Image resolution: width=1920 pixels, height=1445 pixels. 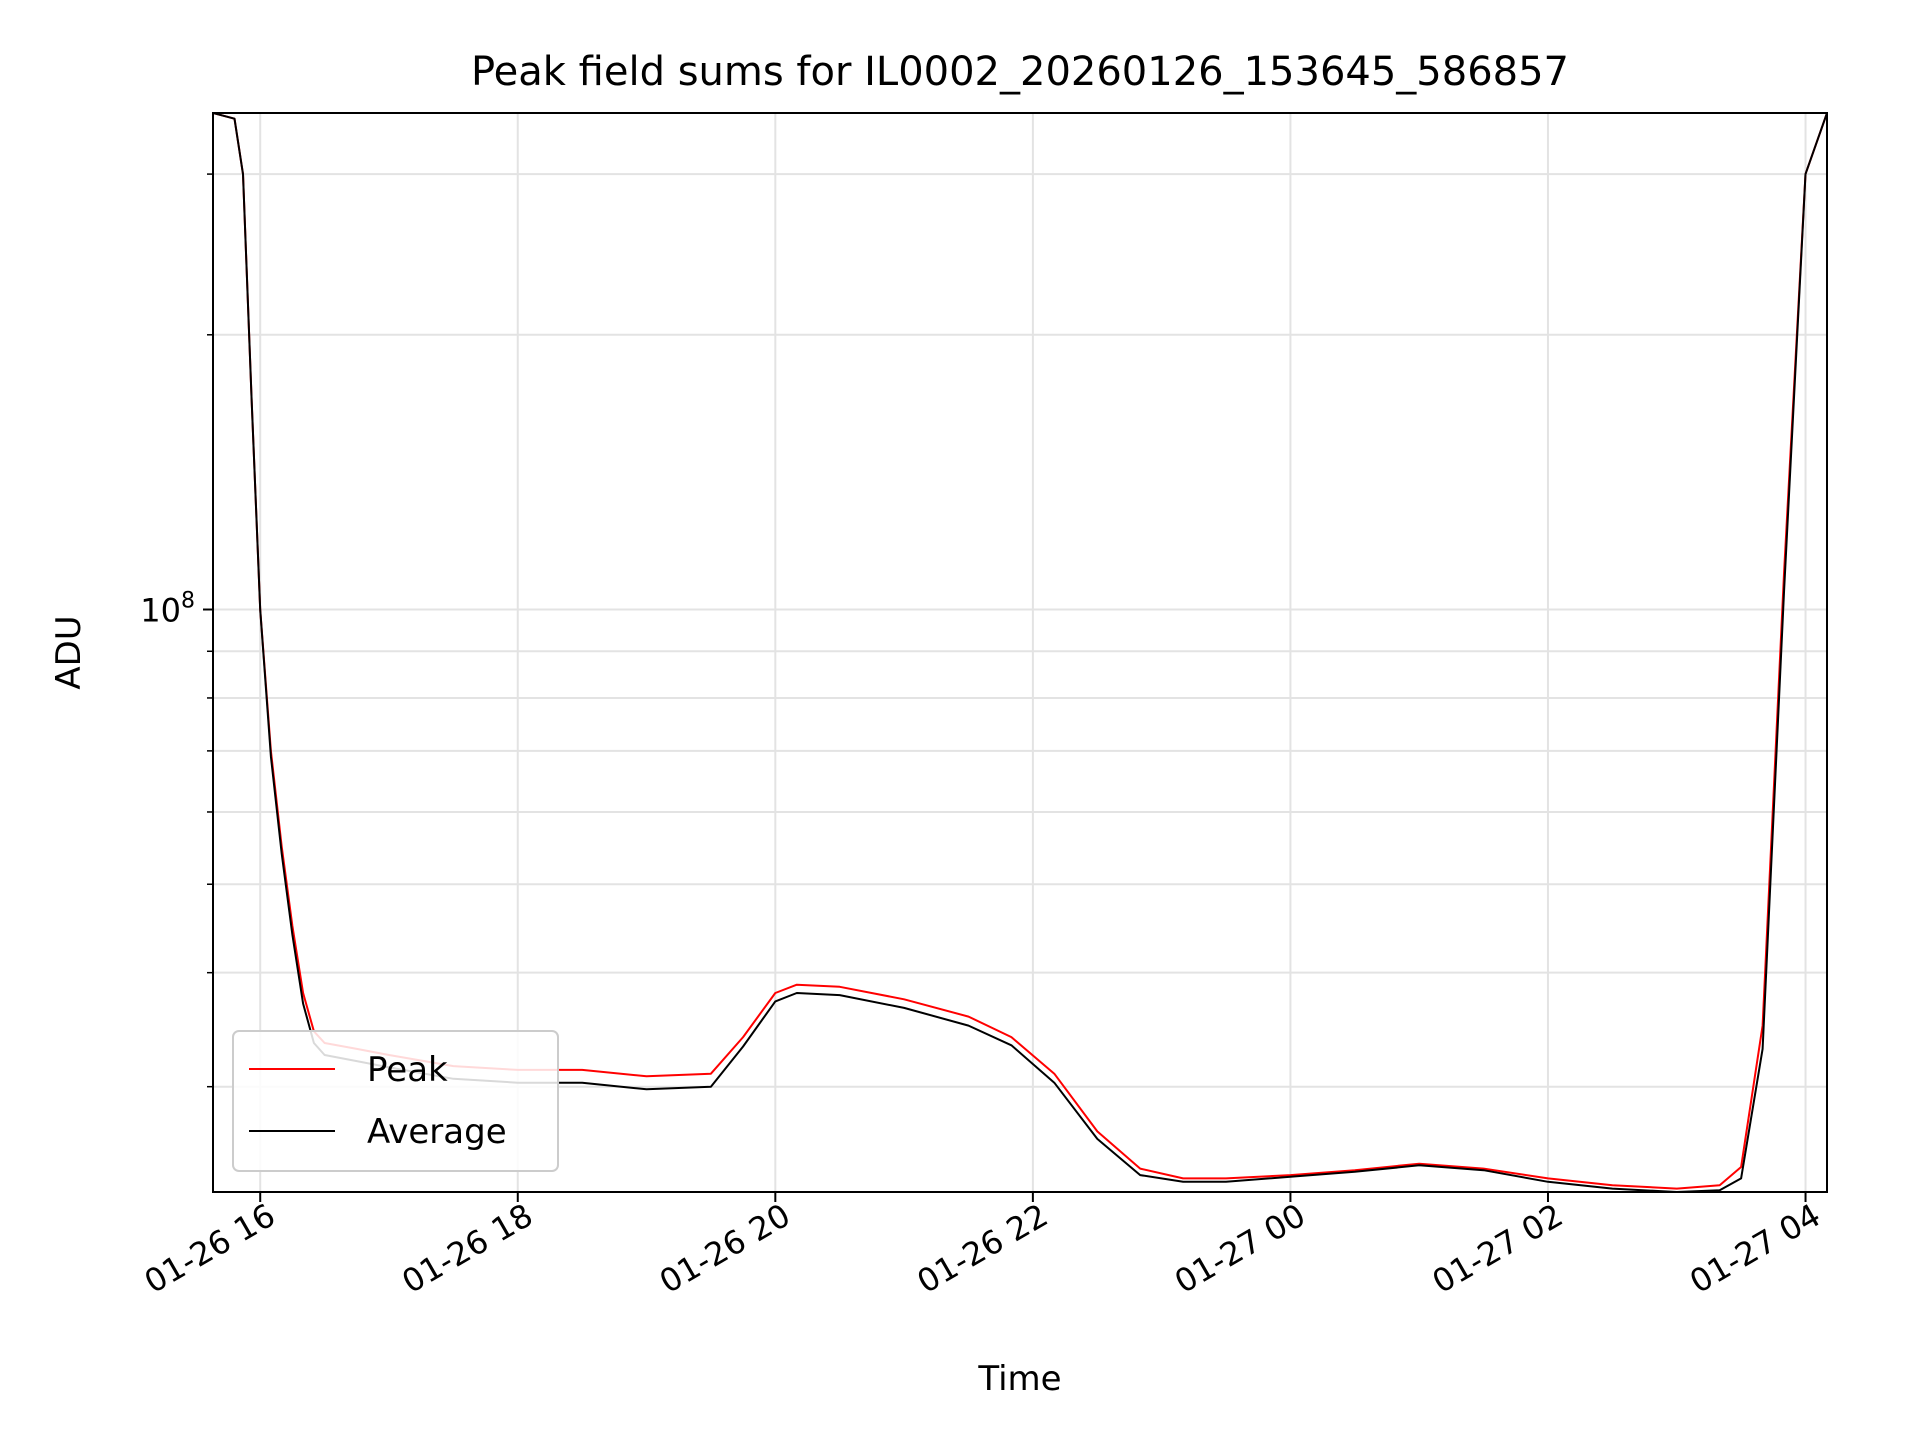 I want to click on legend-box, so click(x=395, y=1101).